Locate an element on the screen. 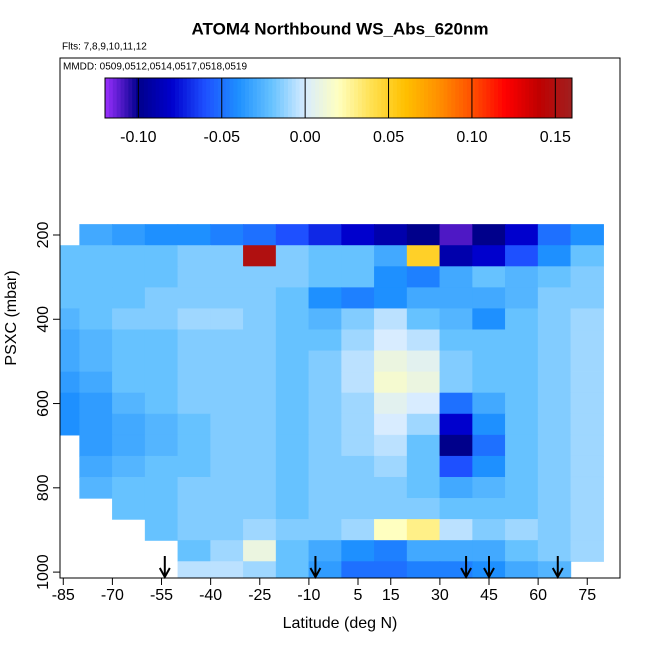 Image resolution: width=650 pixels, height=655 pixels. x-tick-label: -40 is located at coordinates (210, 595).